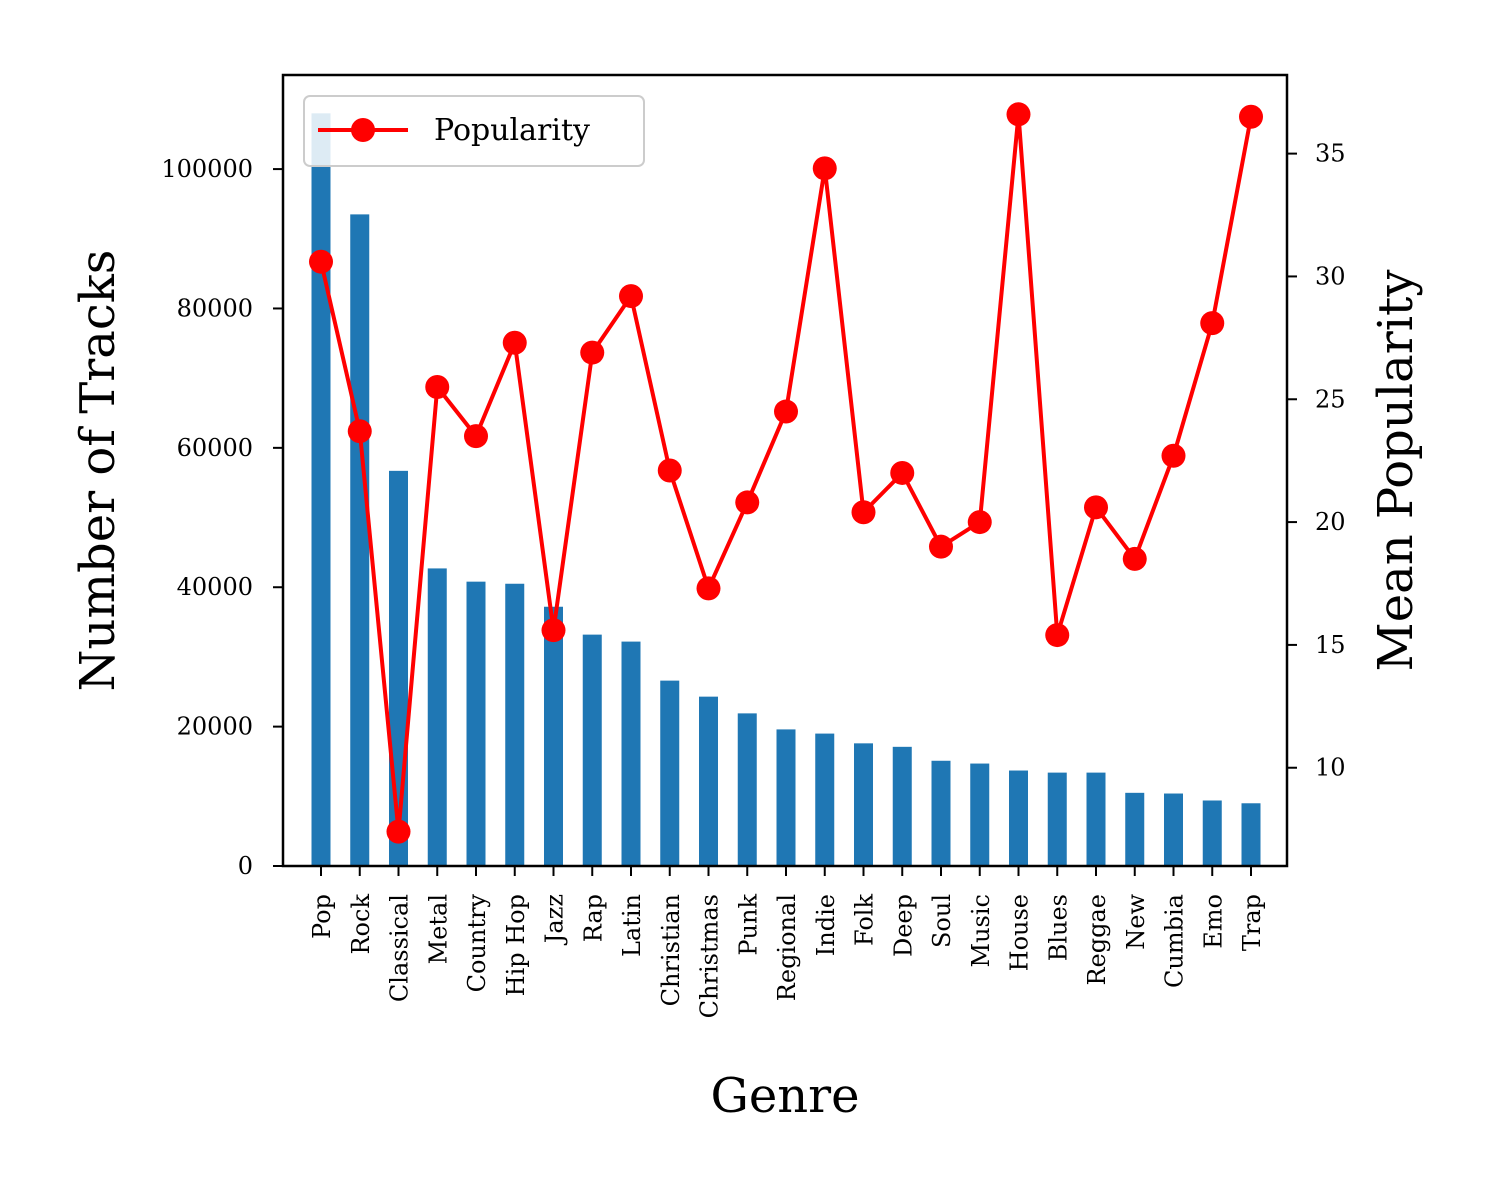 This screenshot has width=1500, height=1200. What do you see at coordinates (1330, 276) in the screenshot?
I see `right-tick-label: 30` at bounding box center [1330, 276].